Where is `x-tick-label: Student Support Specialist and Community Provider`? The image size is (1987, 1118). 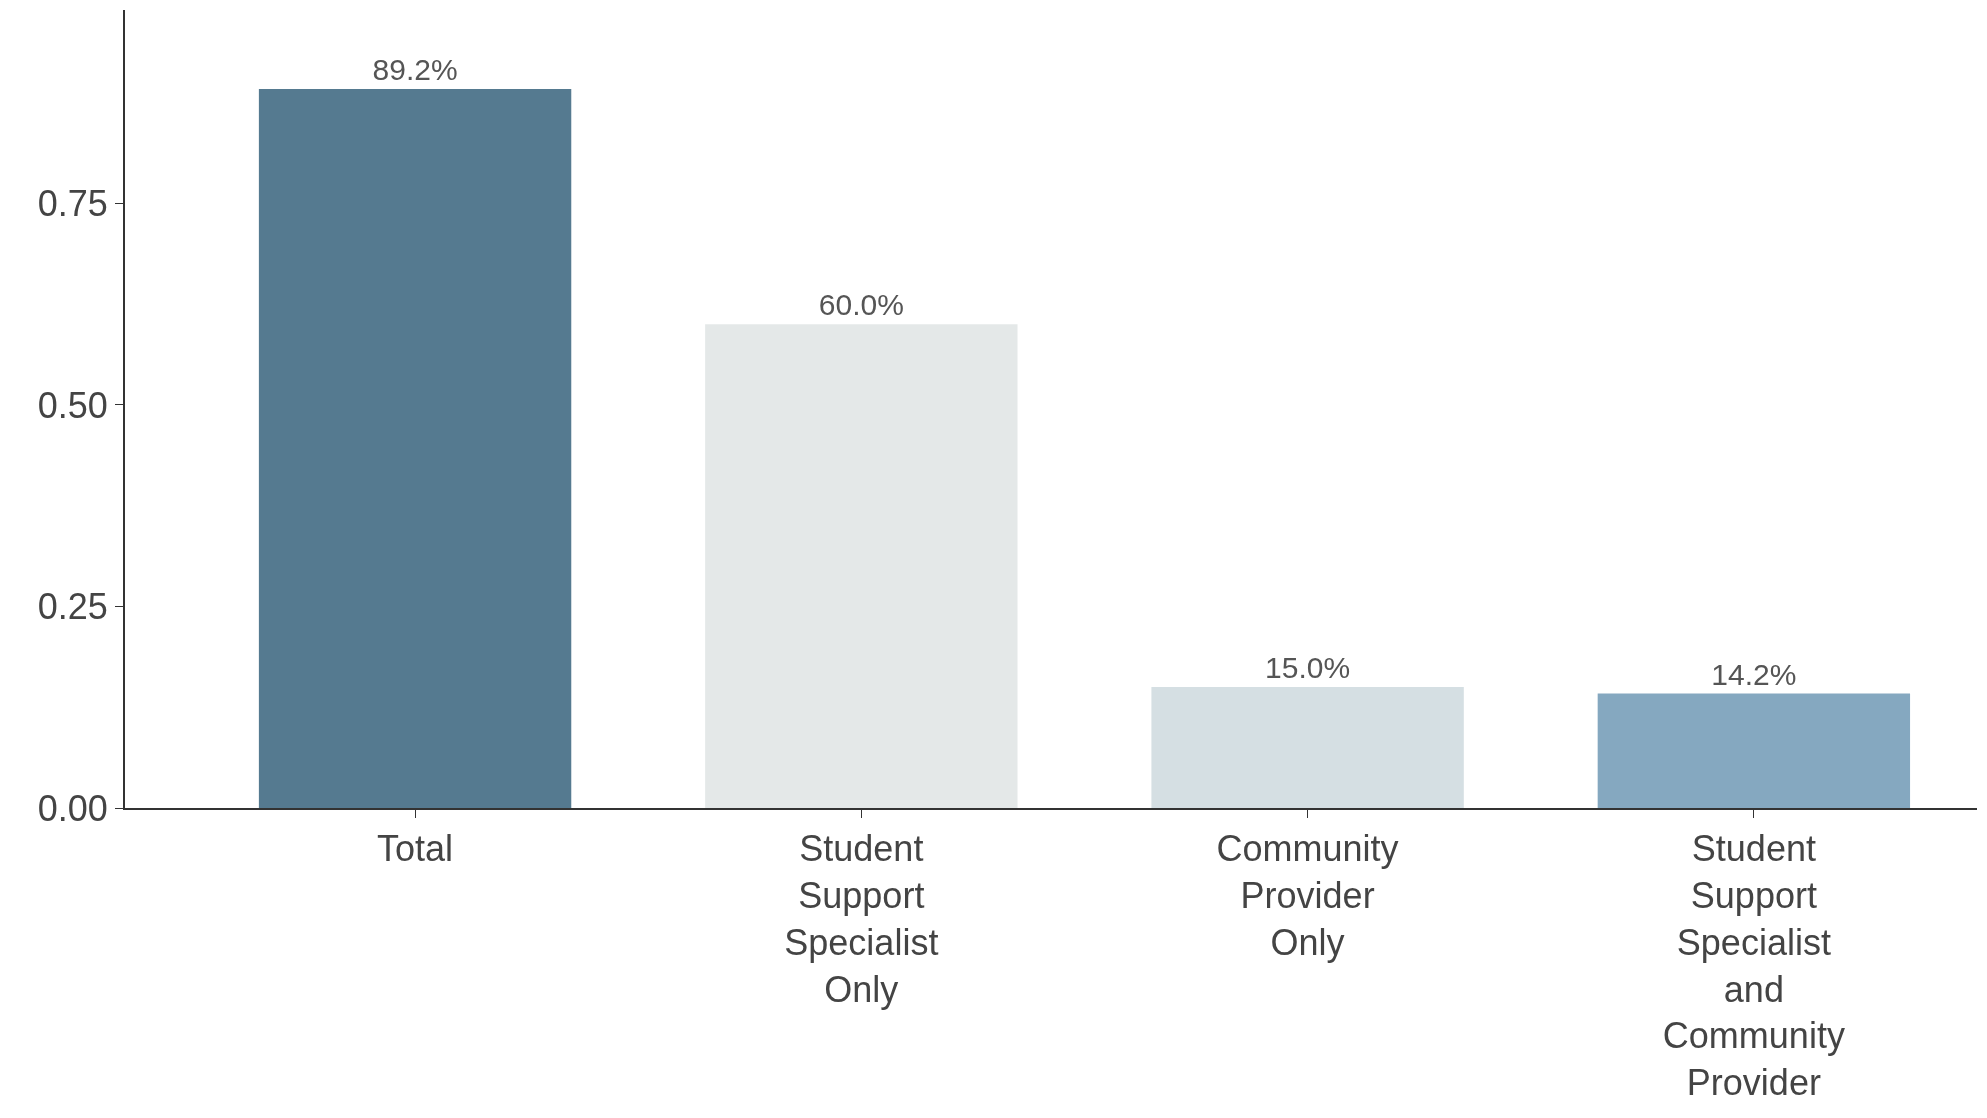
x-tick-label: Student Support Specialist and Community Provider is located at coordinates (1753, 966).